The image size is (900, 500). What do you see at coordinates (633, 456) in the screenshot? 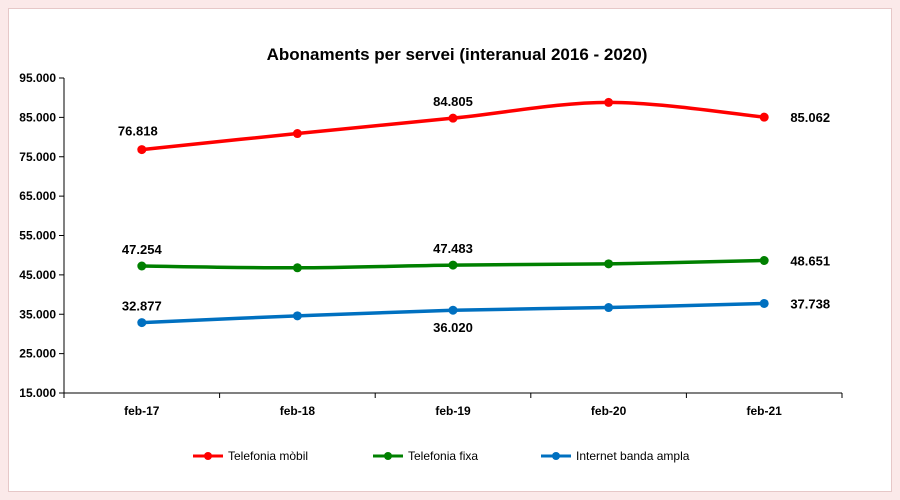
I see `legend-label: Internet banda ampla` at bounding box center [633, 456].